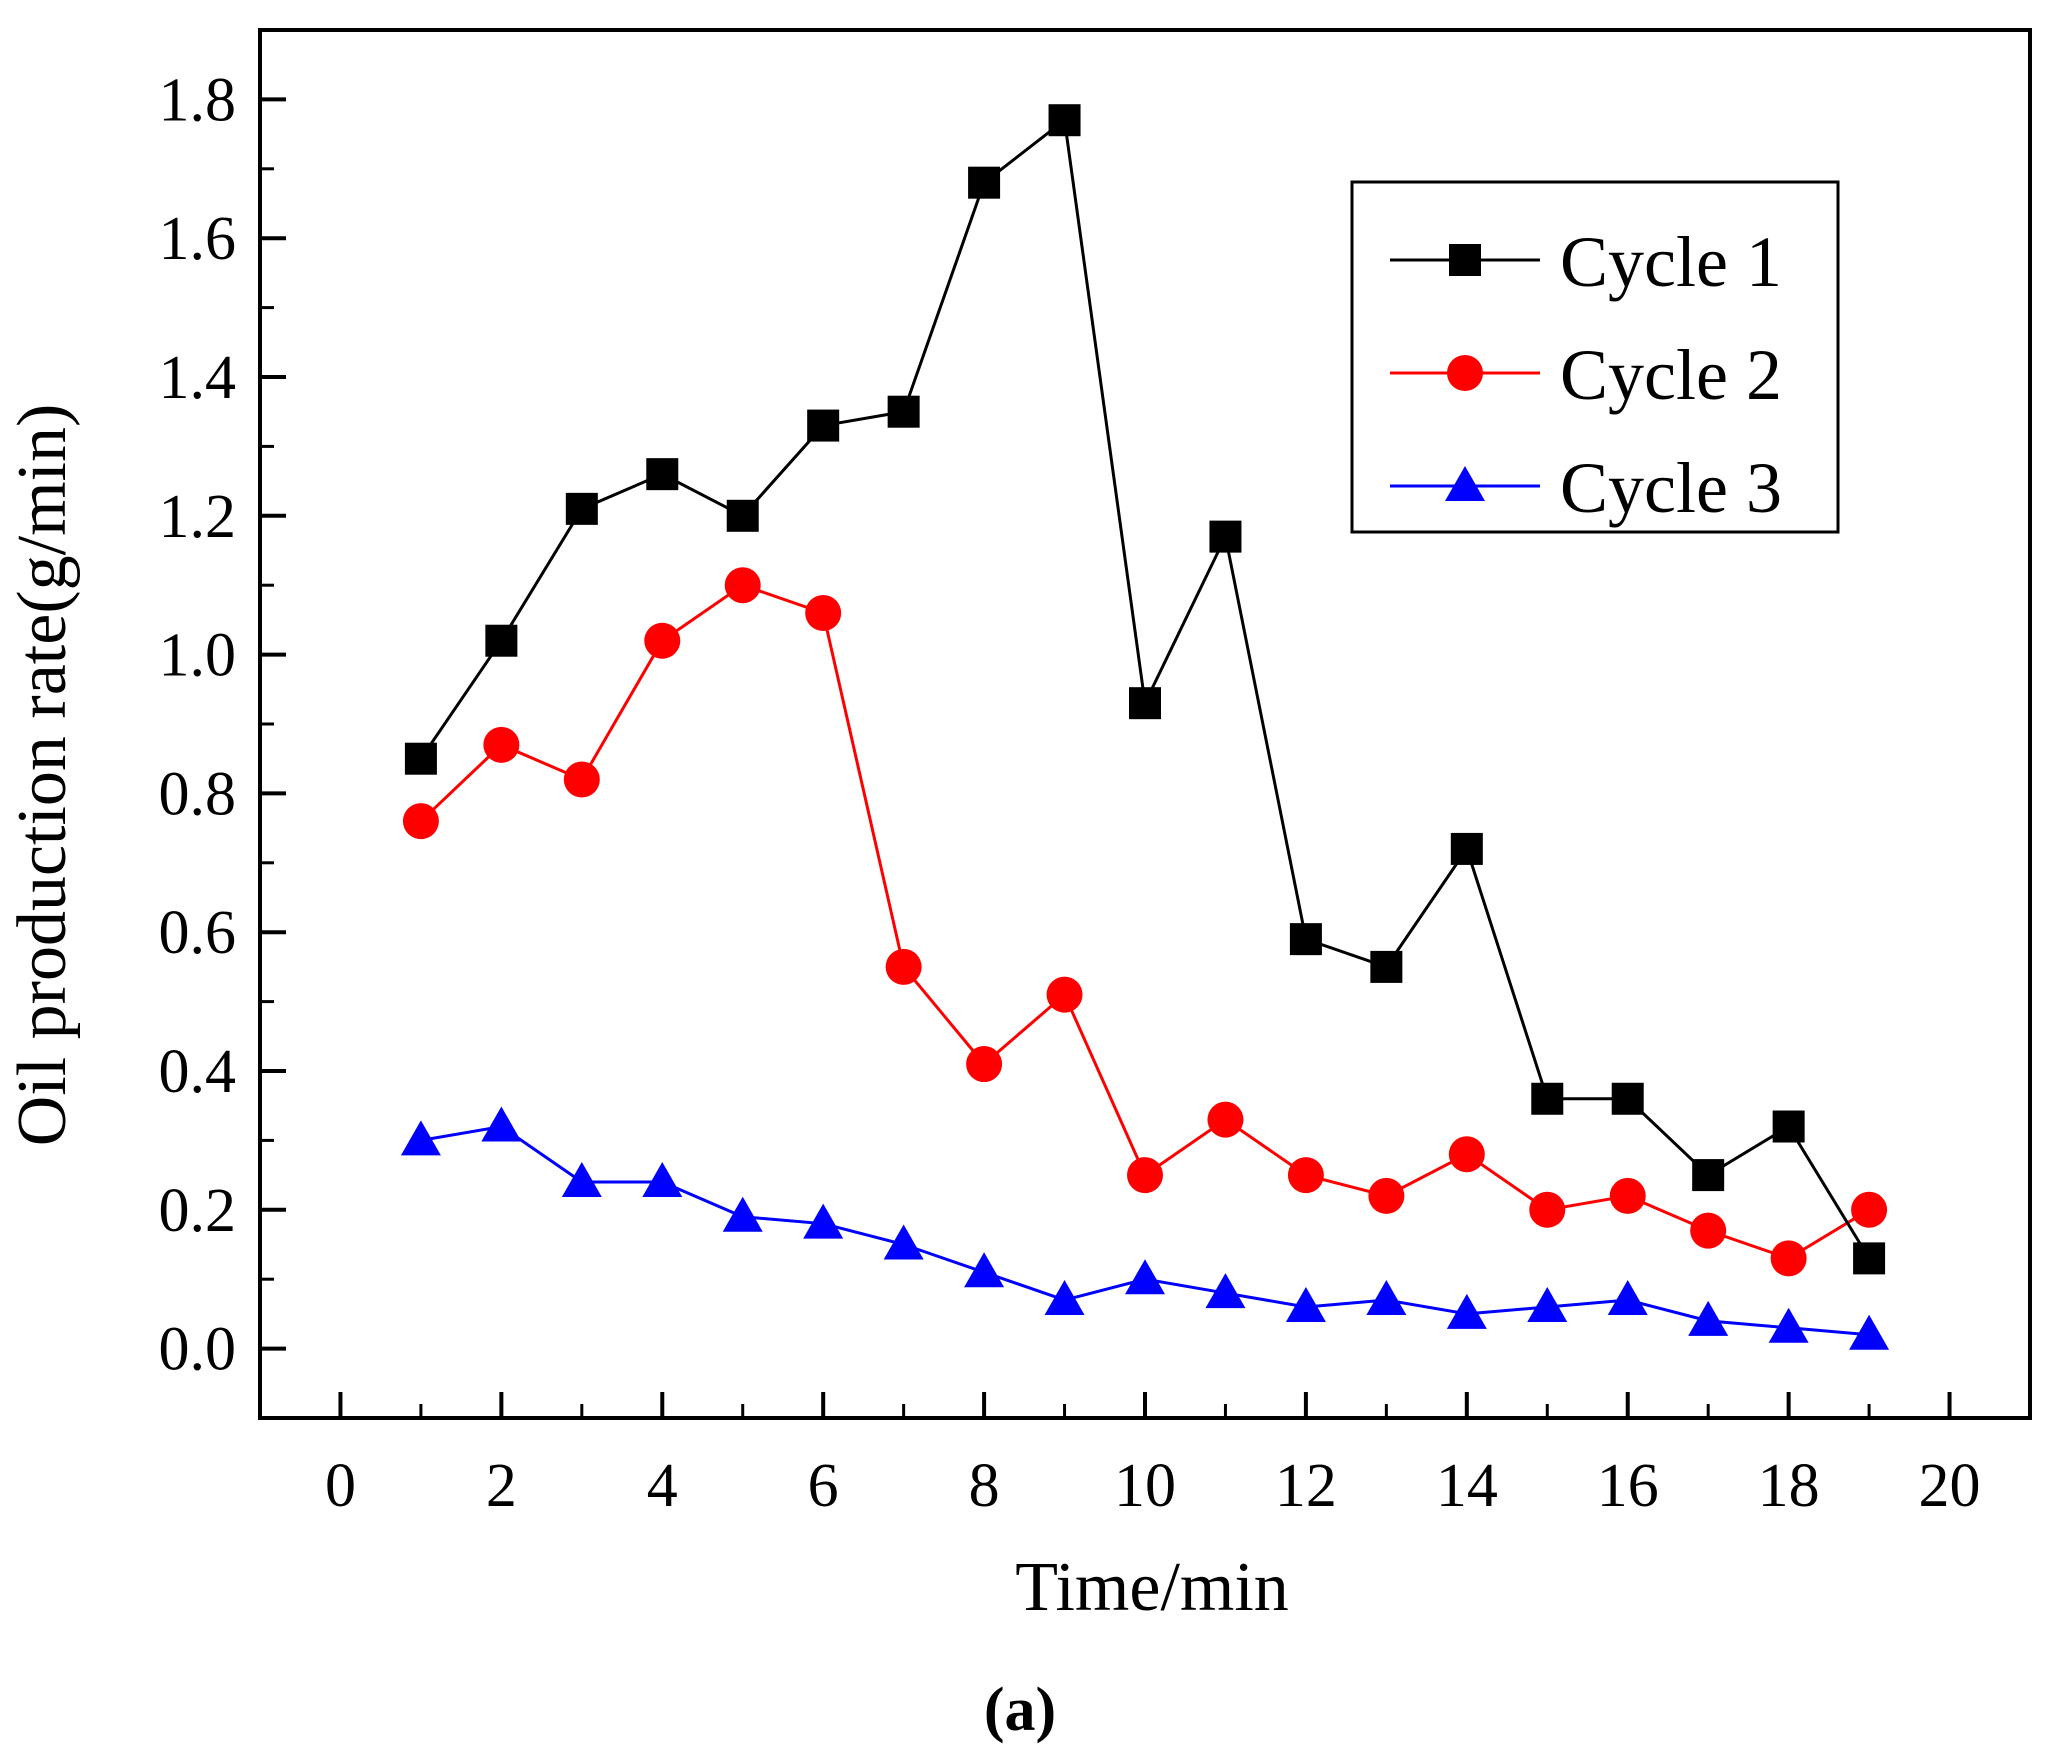 This screenshot has width=2057, height=1760. I want to click on y-tick-label: 0.6, so click(198, 933).